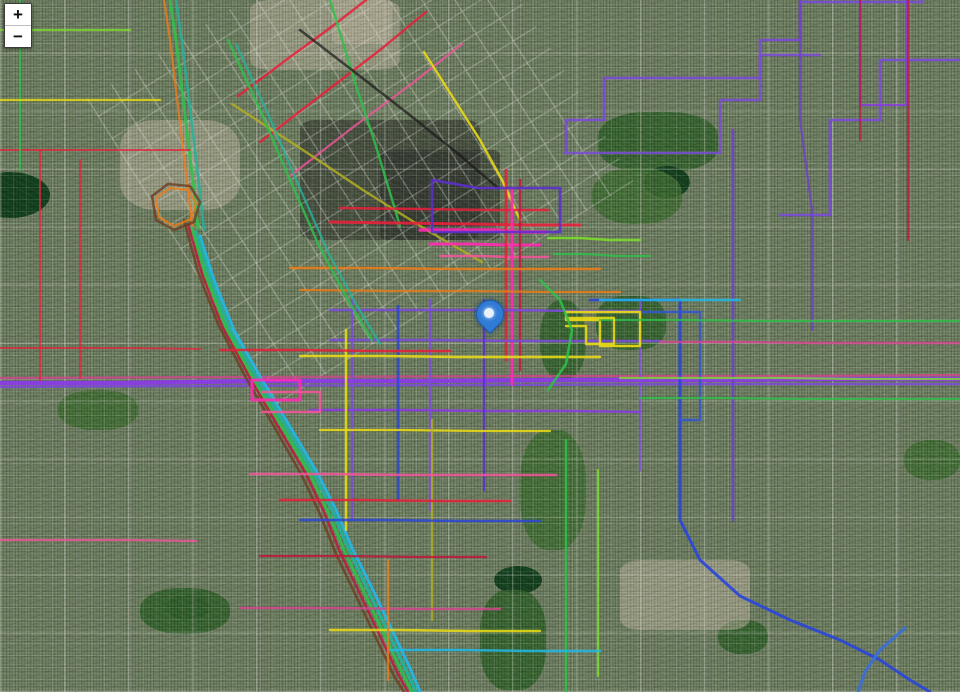 This screenshot has width=960, height=692. Describe the element at coordinates (276, 390) in the screenshot. I see `gps-track-pink-sw-block` at that location.